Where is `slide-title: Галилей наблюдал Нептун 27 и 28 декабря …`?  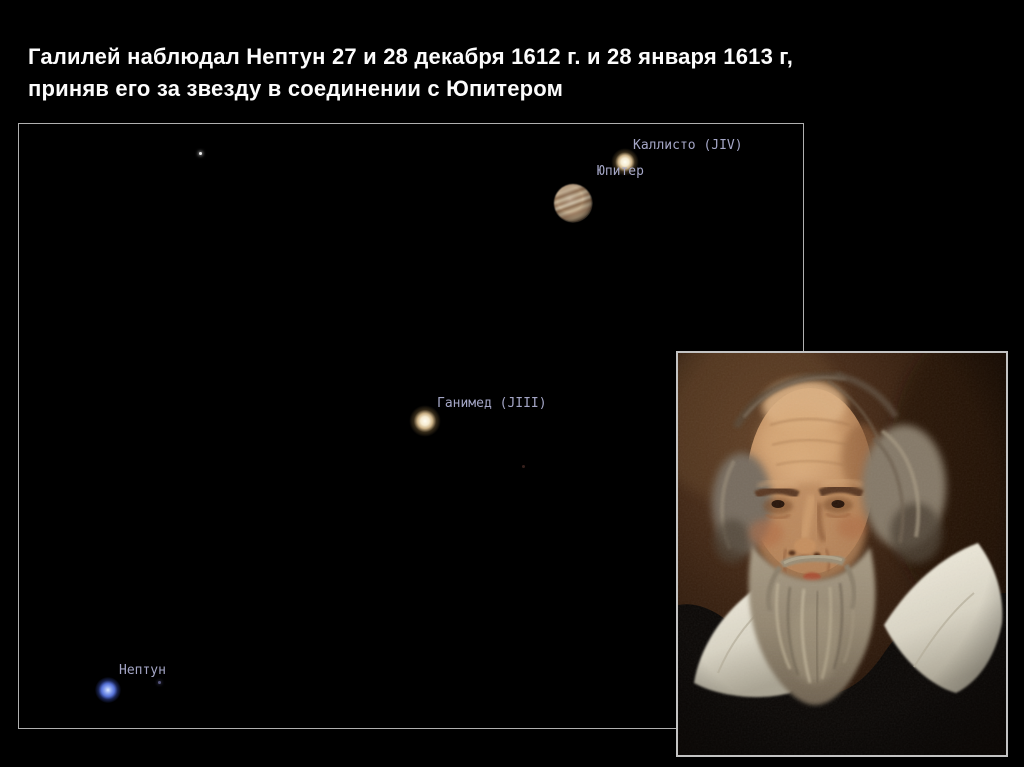 slide-title: Галилей наблюдал Нептун 27 и 28 декабря … is located at coordinates (508, 73).